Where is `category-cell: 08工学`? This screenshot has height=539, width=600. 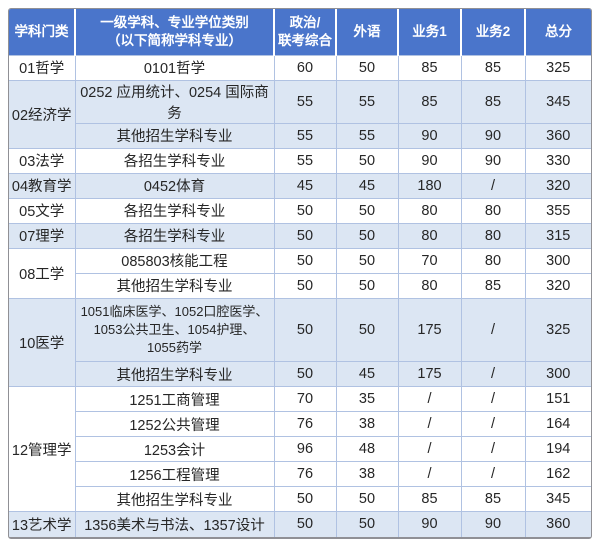
category-cell: 08工学 is located at coordinates (42, 272).